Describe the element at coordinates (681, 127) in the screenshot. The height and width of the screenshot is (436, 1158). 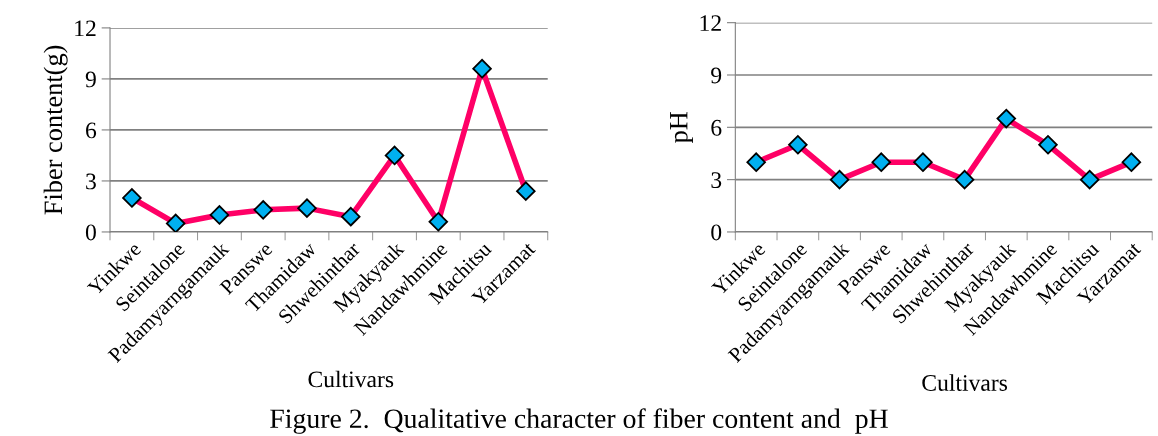
I see `y-axis-title: pH` at that location.